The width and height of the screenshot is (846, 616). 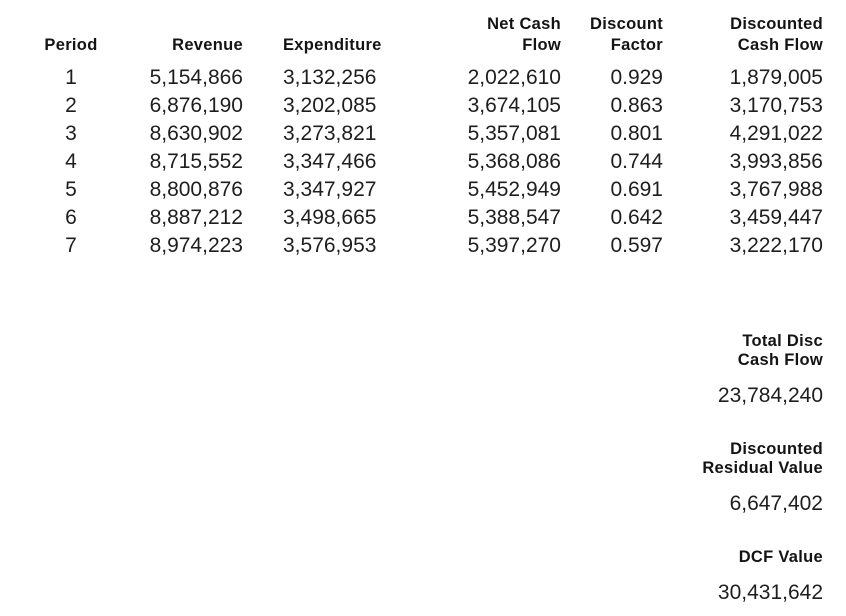 What do you see at coordinates (196, 77) in the screenshot?
I see `cell-revenue: 5,154,866` at bounding box center [196, 77].